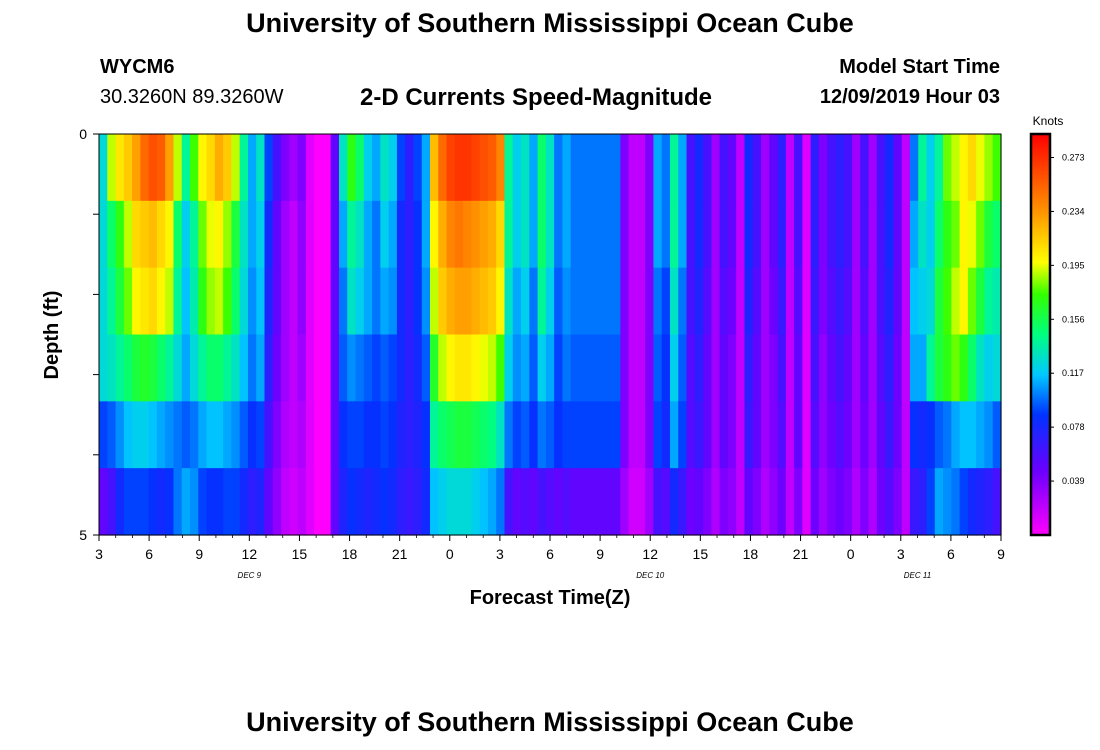  I want to click on model-start-label: Model Start Time, so click(919, 67).